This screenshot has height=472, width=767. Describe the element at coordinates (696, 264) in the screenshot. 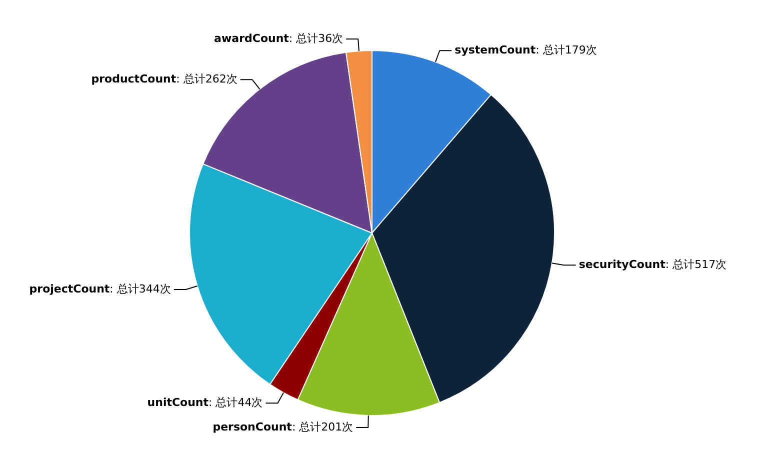

I see `data-label: : 总计517次` at that location.